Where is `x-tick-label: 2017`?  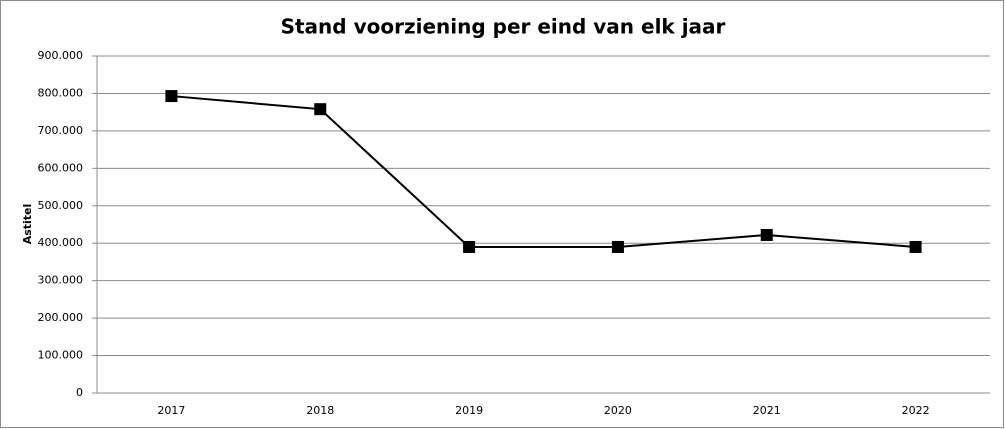 x-tick-label: 2017 is located at coordinates (171, 410).